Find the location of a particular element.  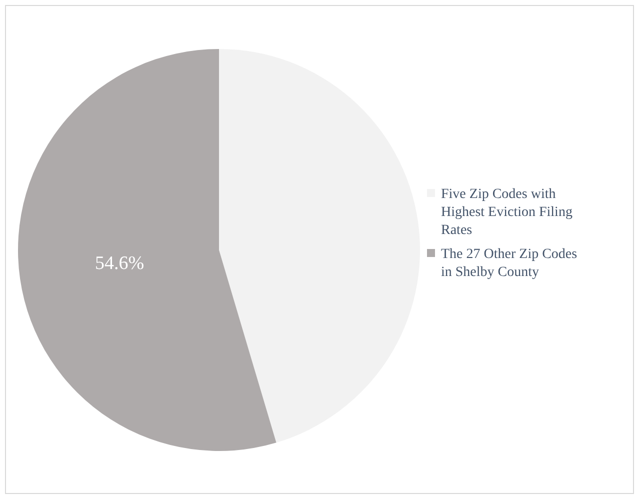

data-label: 54.6% is located at coordinates (119, 263).